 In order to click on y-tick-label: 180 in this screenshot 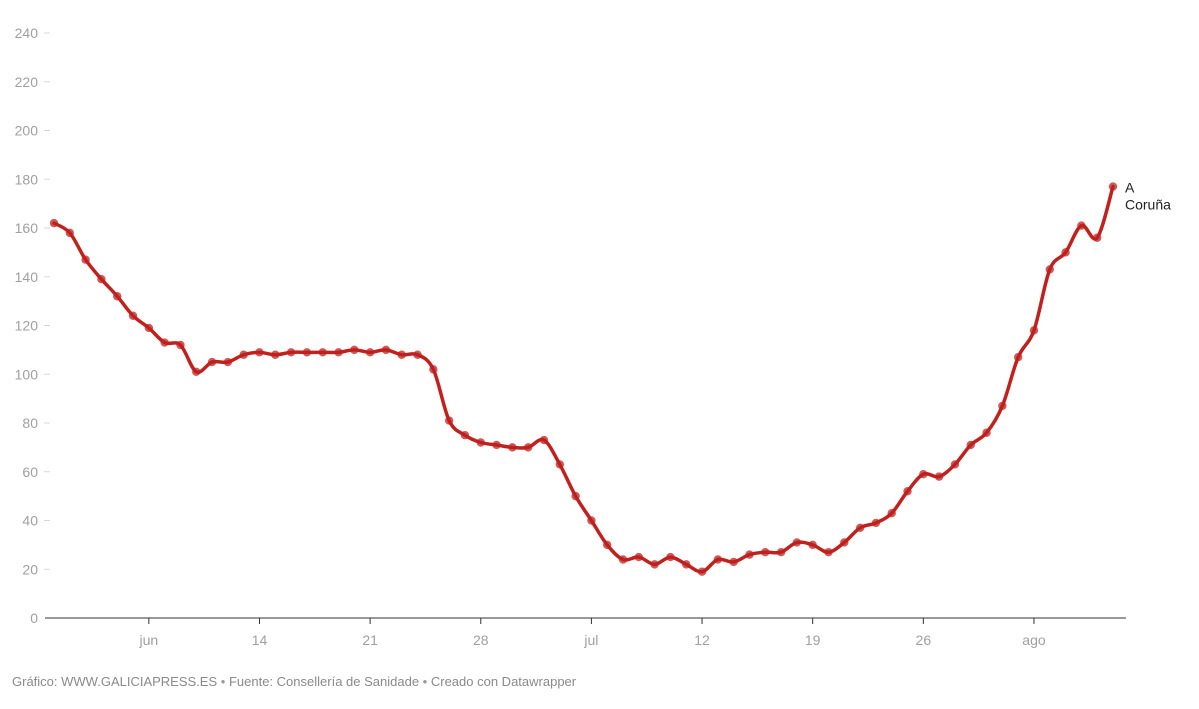, I will do `click(27, 179)`.